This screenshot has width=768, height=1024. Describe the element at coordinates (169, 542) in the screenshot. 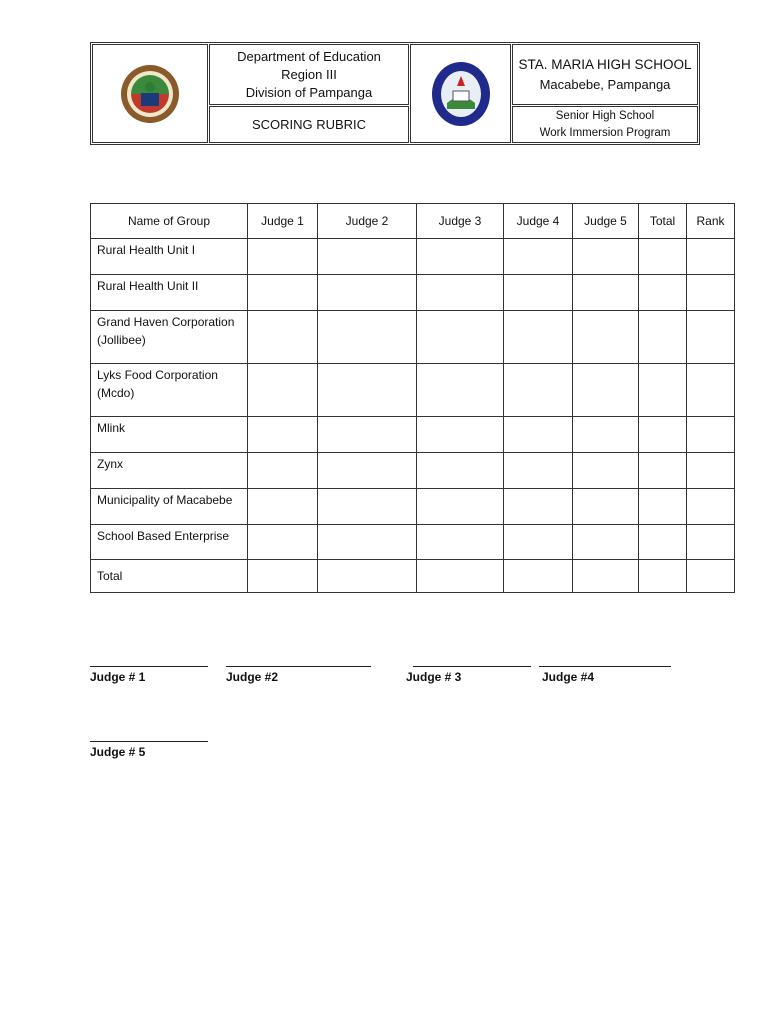

I see `group-name: School Based Enterprise` at that location.